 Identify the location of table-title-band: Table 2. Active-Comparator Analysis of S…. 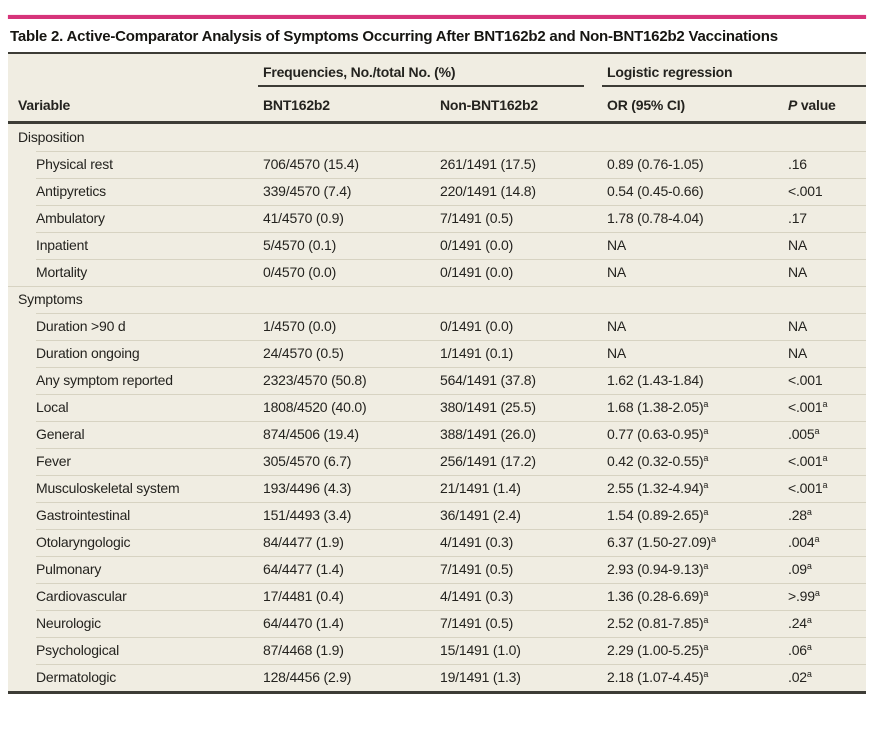
(437, 35).